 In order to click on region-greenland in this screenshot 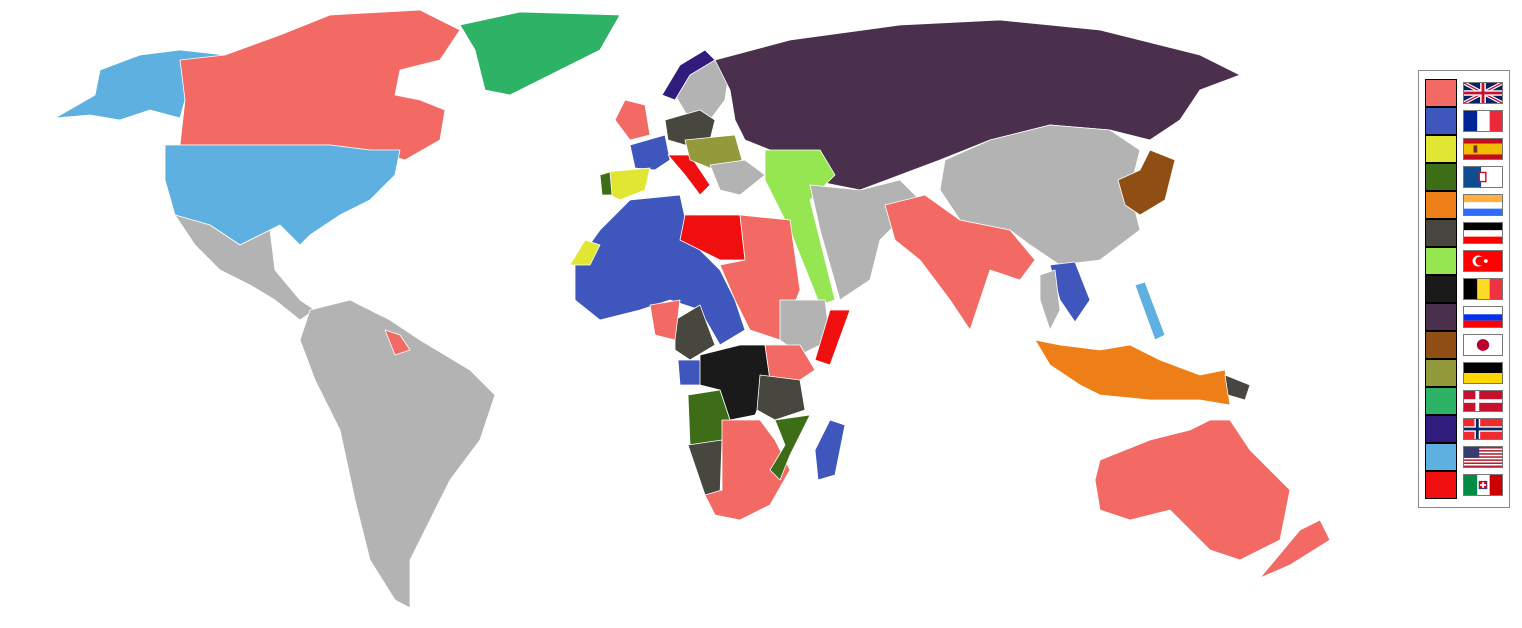, I will do `click(540, 53)`.